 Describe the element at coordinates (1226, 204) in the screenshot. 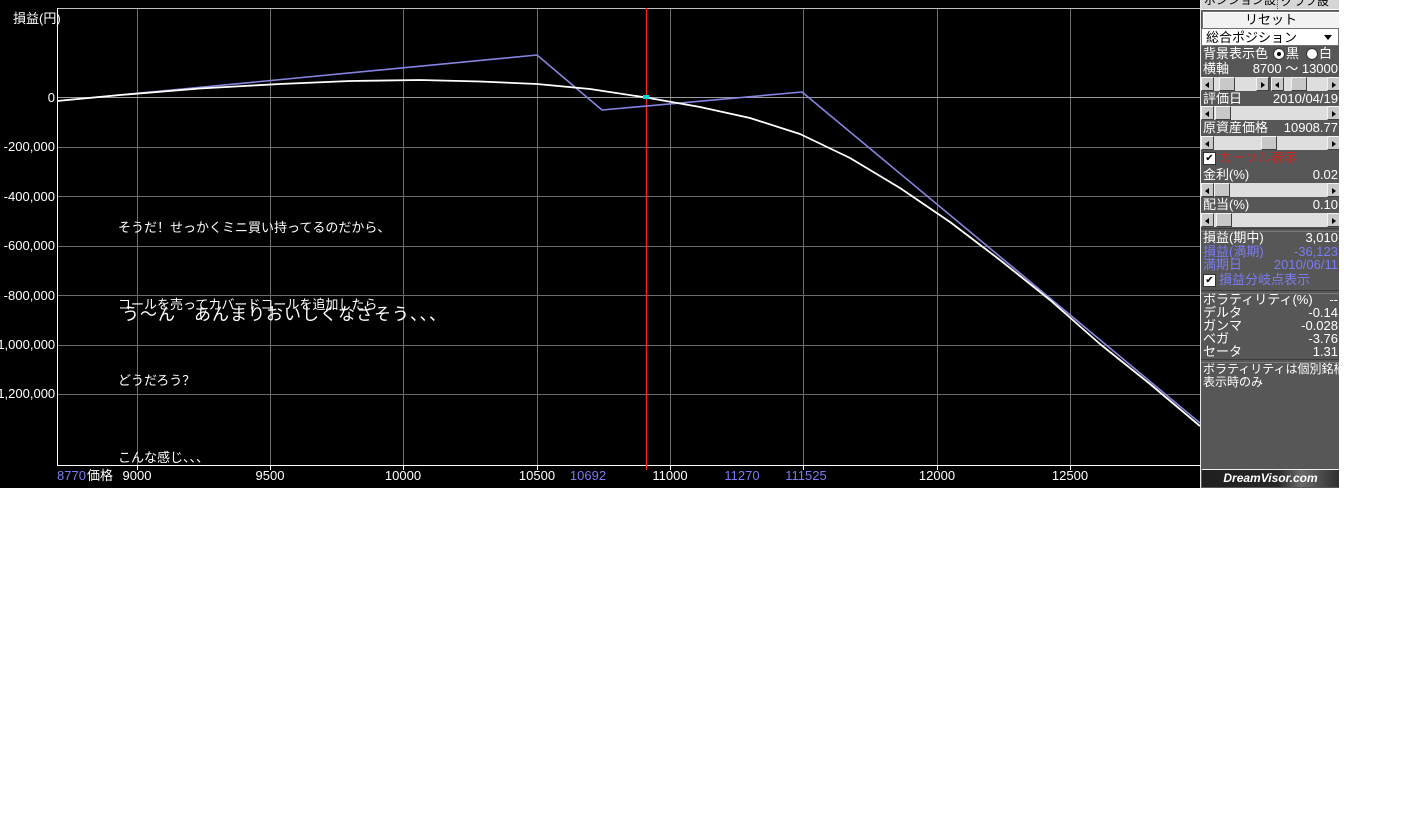

I see `dividend-label: 配当(%)` at that location.